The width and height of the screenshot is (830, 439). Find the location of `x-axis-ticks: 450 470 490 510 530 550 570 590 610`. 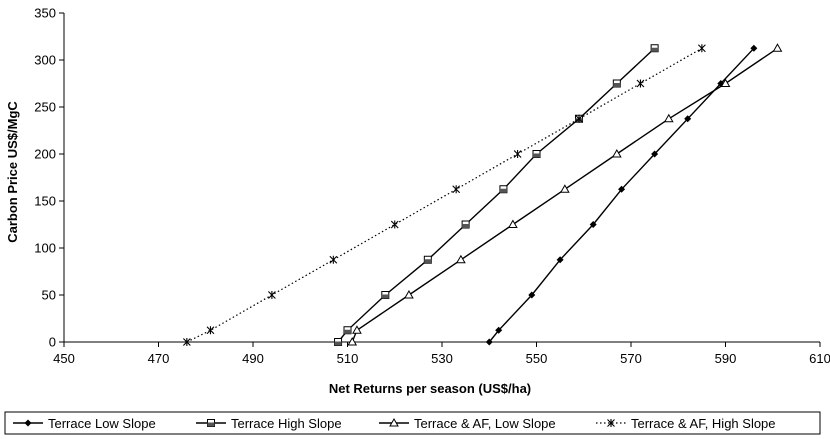

x-axis-ticks: 450 470 490 510 530 550 570 590 610 is located at coordinates (441, 354).